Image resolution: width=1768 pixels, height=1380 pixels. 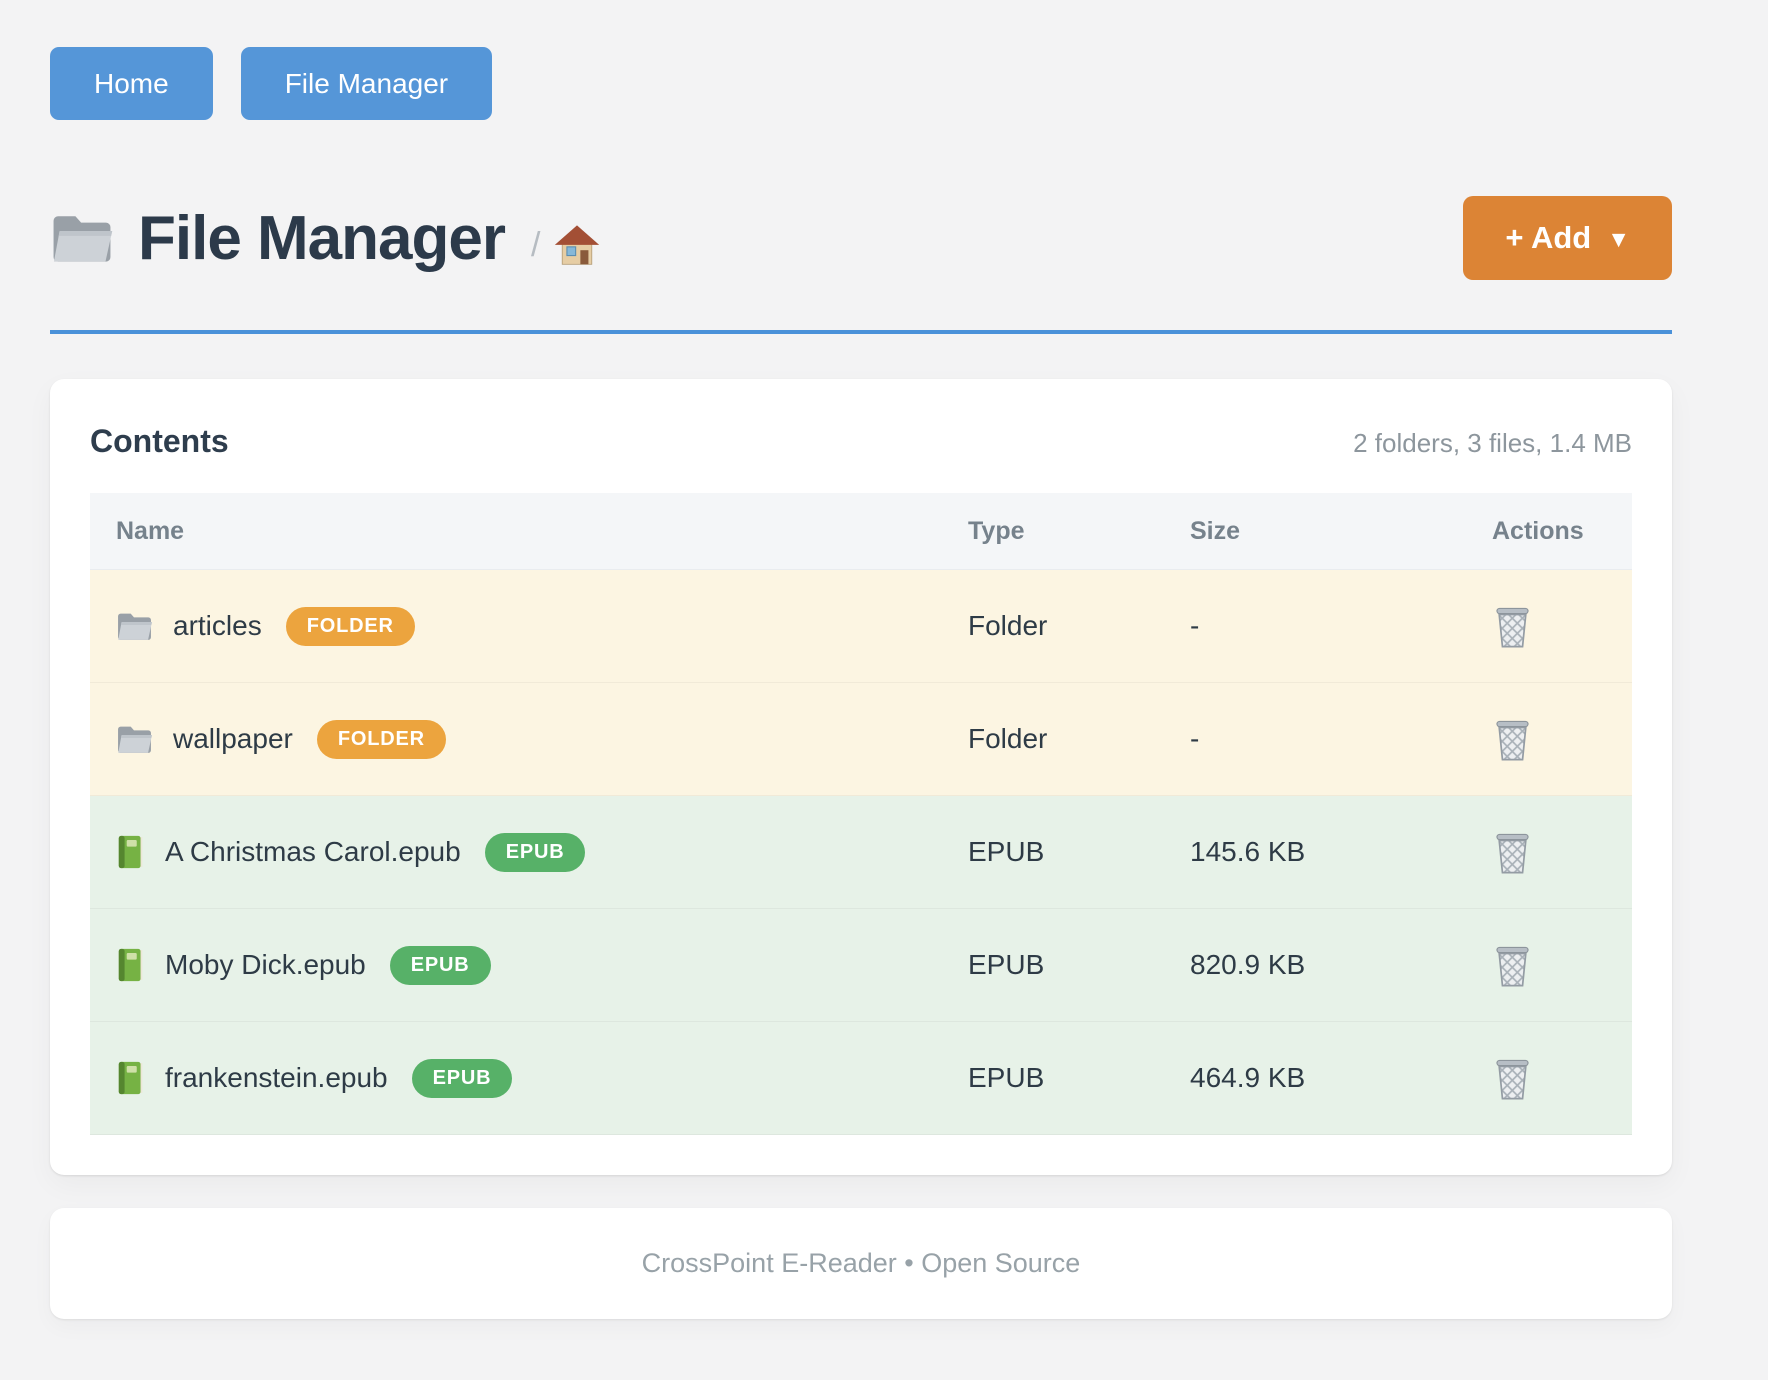 I want to click on file-name: articles, so click(x=217, y=625).